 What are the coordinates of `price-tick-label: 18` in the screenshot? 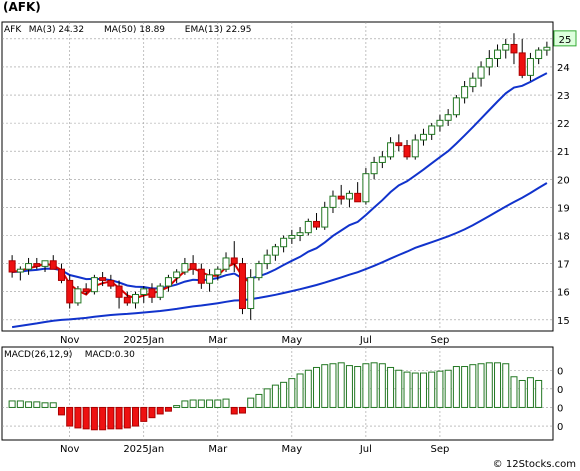 It's located at (563, 236).